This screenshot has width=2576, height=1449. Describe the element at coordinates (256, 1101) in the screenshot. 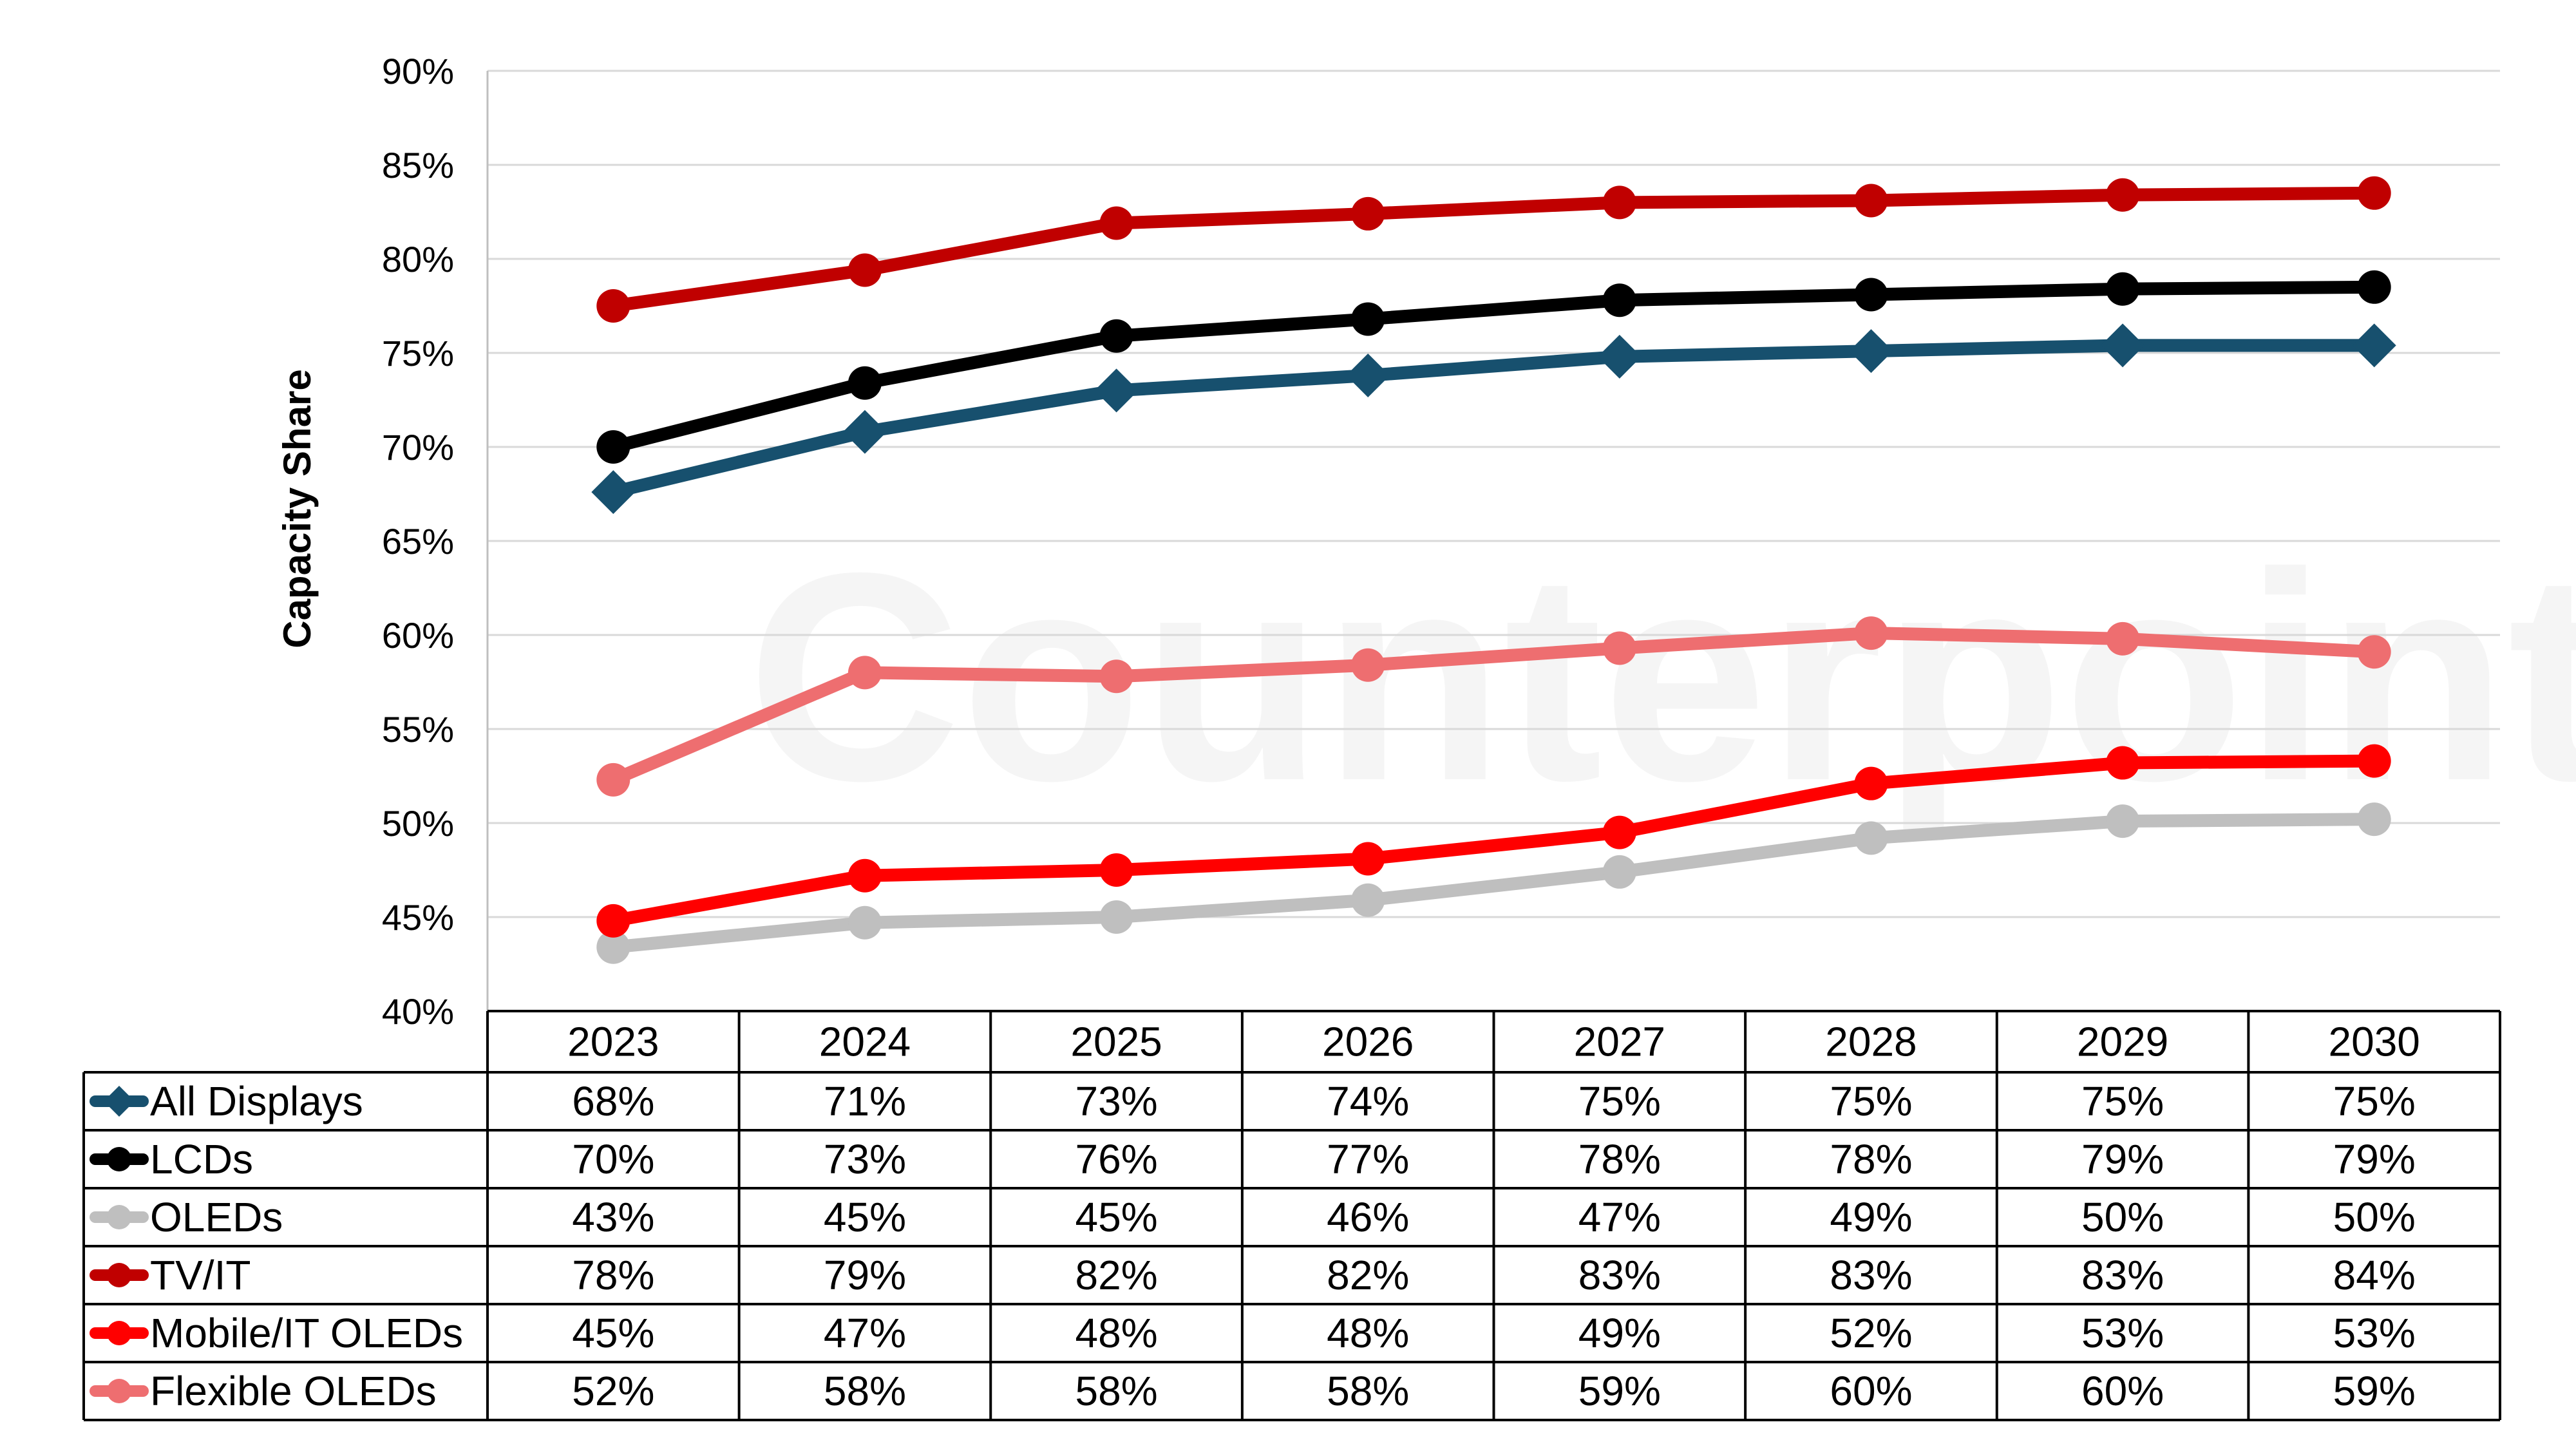

I see `legend-entry: All Displays` at that location.